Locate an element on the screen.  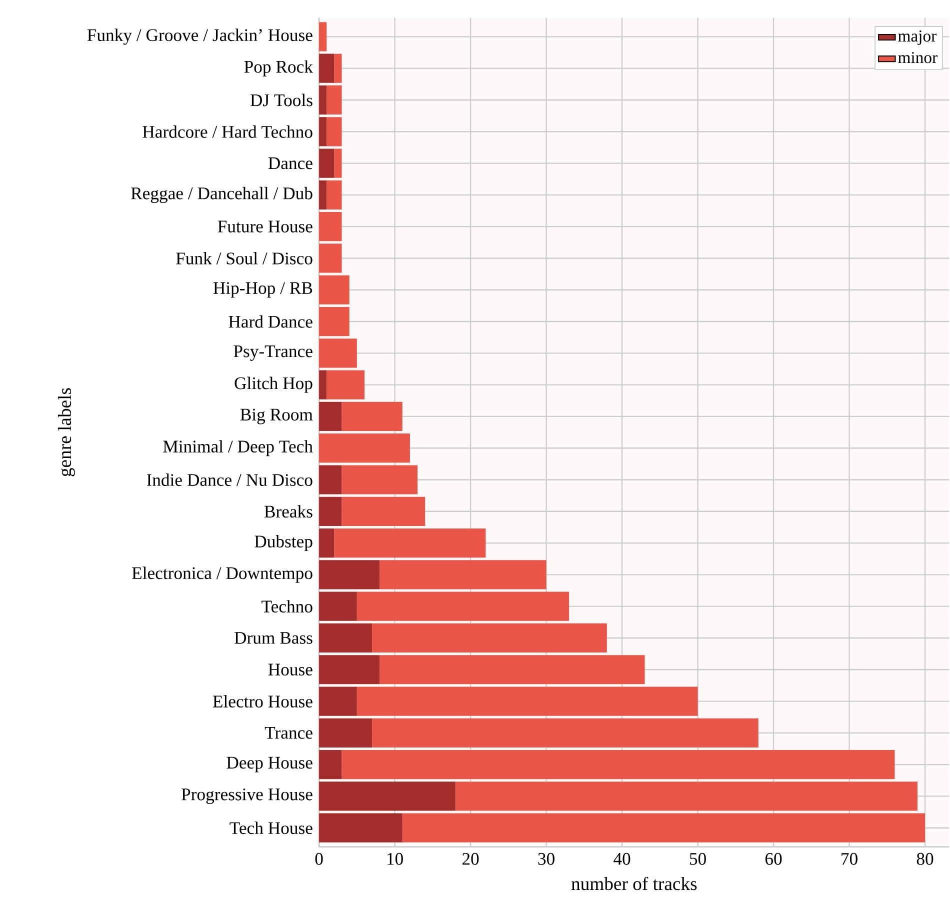
y-tick-label: Funk / Soul / Disco is located at coordinates (244, 258).